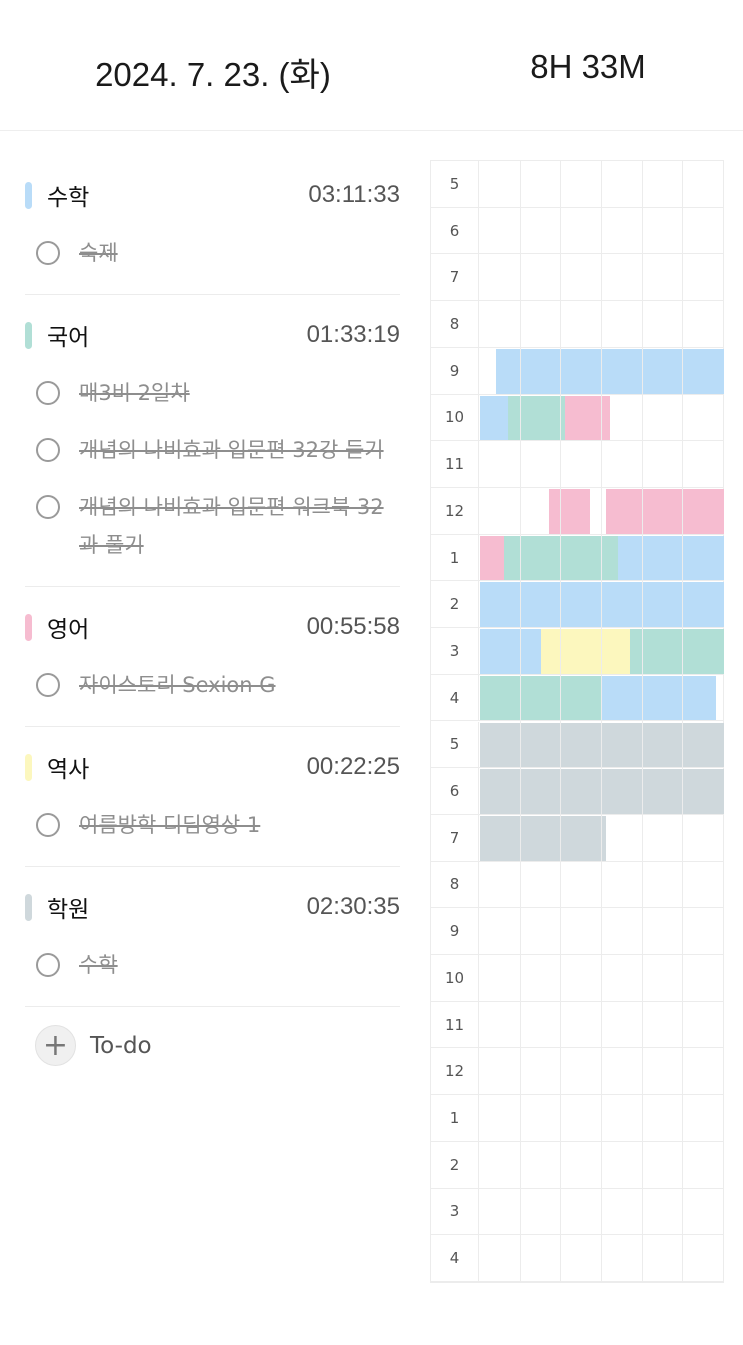 Image resolution: width=743 pixels, height=1345 pixels. What do you see at coordinates (213, 74) in the screenshot?
I see `date-title: 2024. 7. 23. (화)` at bounding box center [213, 74].